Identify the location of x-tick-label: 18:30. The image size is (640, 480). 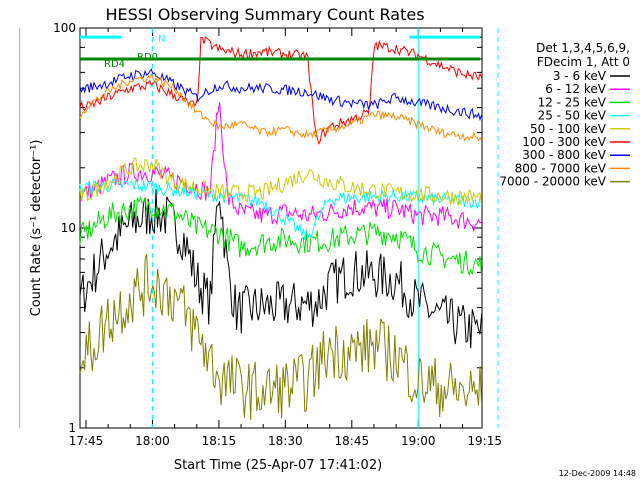
(285, 441).